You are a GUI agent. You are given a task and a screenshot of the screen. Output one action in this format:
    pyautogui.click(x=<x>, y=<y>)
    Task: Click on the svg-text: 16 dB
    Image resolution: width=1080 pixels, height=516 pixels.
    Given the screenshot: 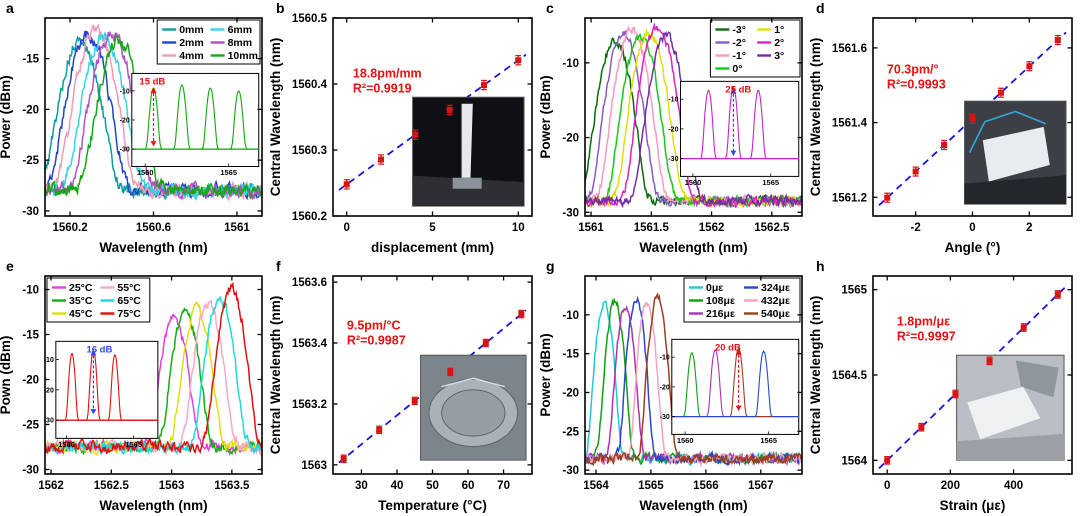 What is the action you would take?
    pyautogui.click(x=99, y=349)
    